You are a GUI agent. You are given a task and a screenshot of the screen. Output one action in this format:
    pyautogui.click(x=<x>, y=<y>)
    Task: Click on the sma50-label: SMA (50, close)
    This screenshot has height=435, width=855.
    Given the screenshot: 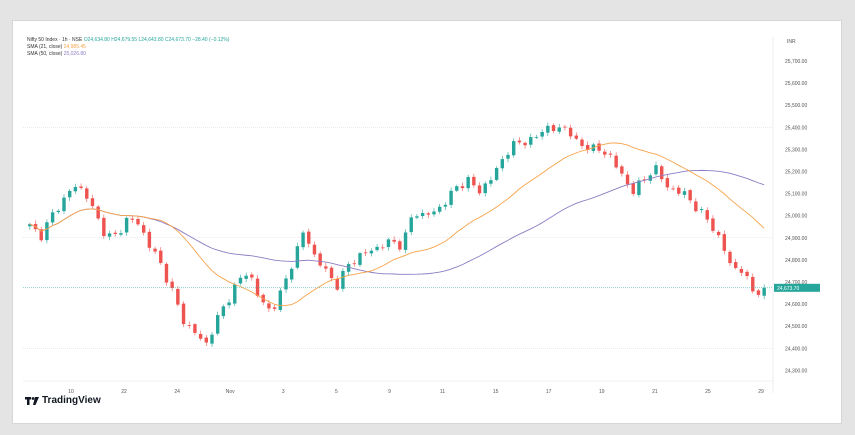 What is the action you would take?
    pyautogui.click(x=45, y=54)
    